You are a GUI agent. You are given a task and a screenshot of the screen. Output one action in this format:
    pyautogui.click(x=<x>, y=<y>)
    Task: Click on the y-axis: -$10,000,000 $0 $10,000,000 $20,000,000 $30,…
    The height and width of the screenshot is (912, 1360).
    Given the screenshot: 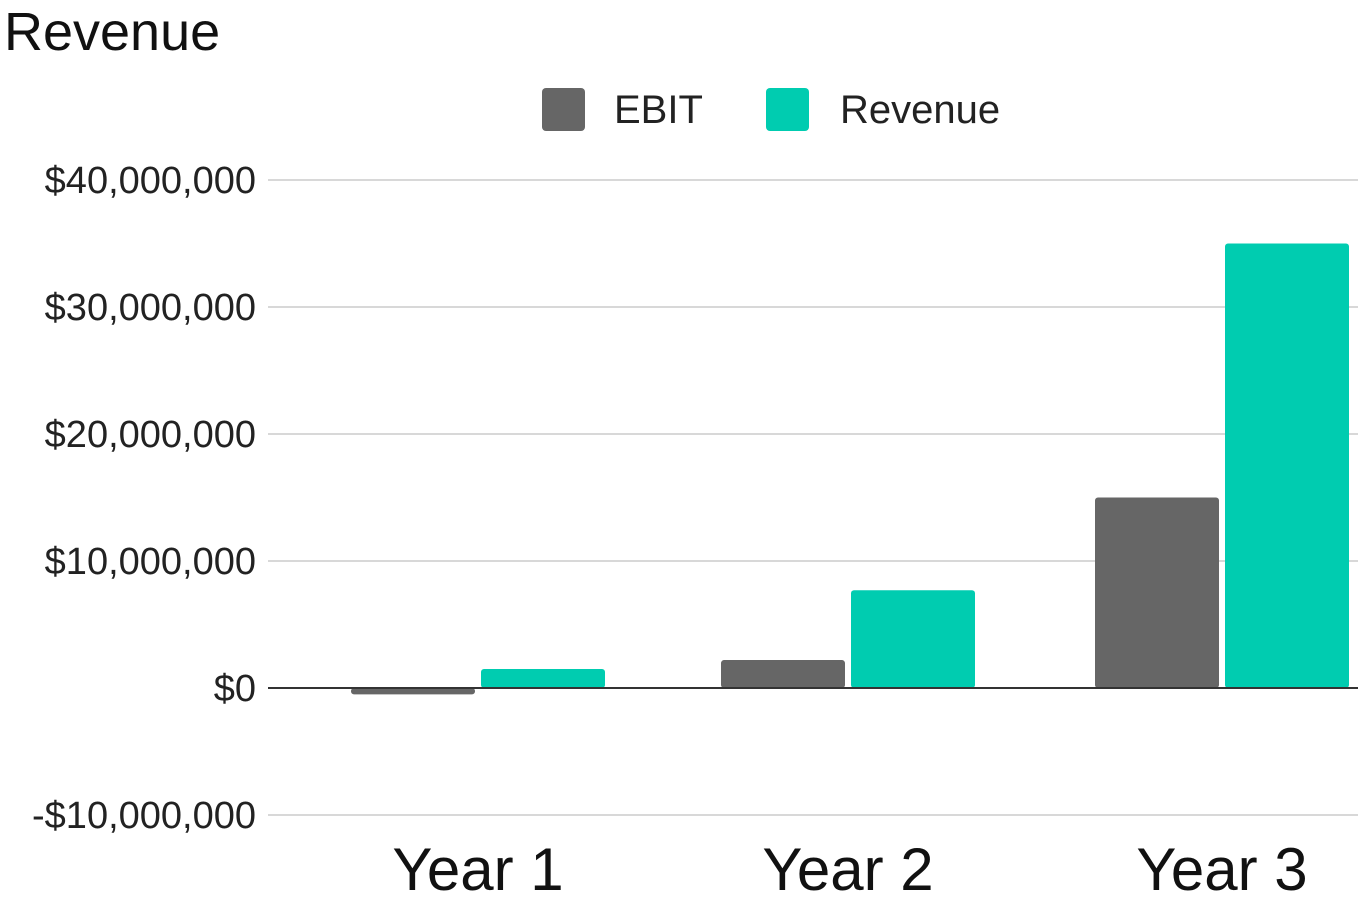 What is the action you would take?
    pyautogui.click(x=144, y=498)
    